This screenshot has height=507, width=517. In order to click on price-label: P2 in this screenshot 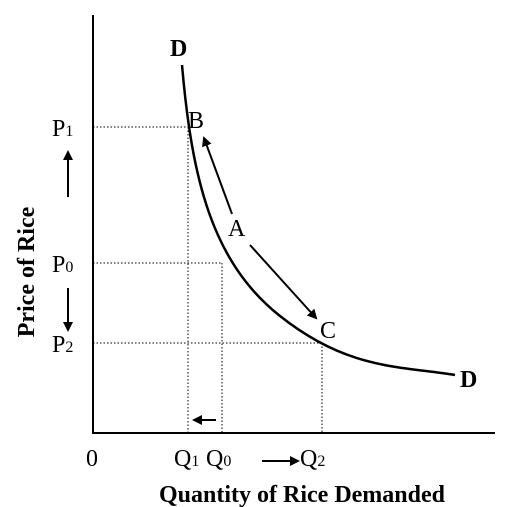, I will do `click(62, 345)`.